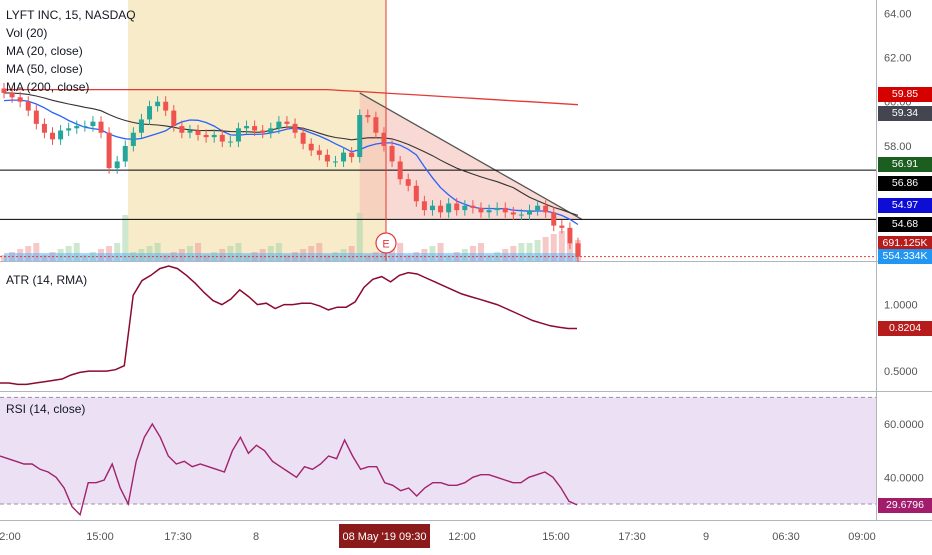  I want to click on rsi-tick-label: 60.0000, so click(904, 425).